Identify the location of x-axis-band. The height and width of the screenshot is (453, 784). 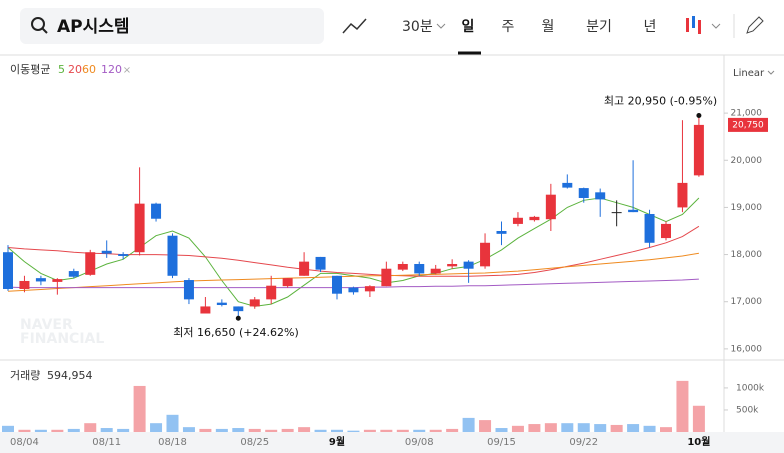
(392, 442).